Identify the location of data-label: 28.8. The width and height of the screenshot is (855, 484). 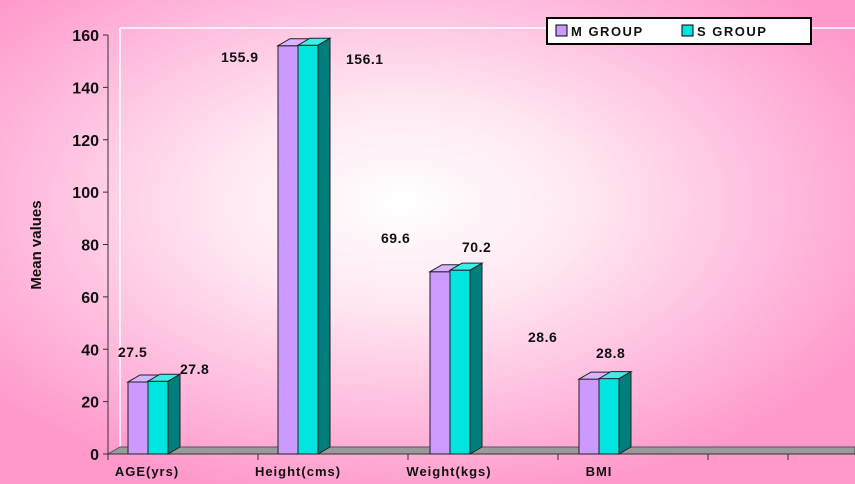
(610, 353).